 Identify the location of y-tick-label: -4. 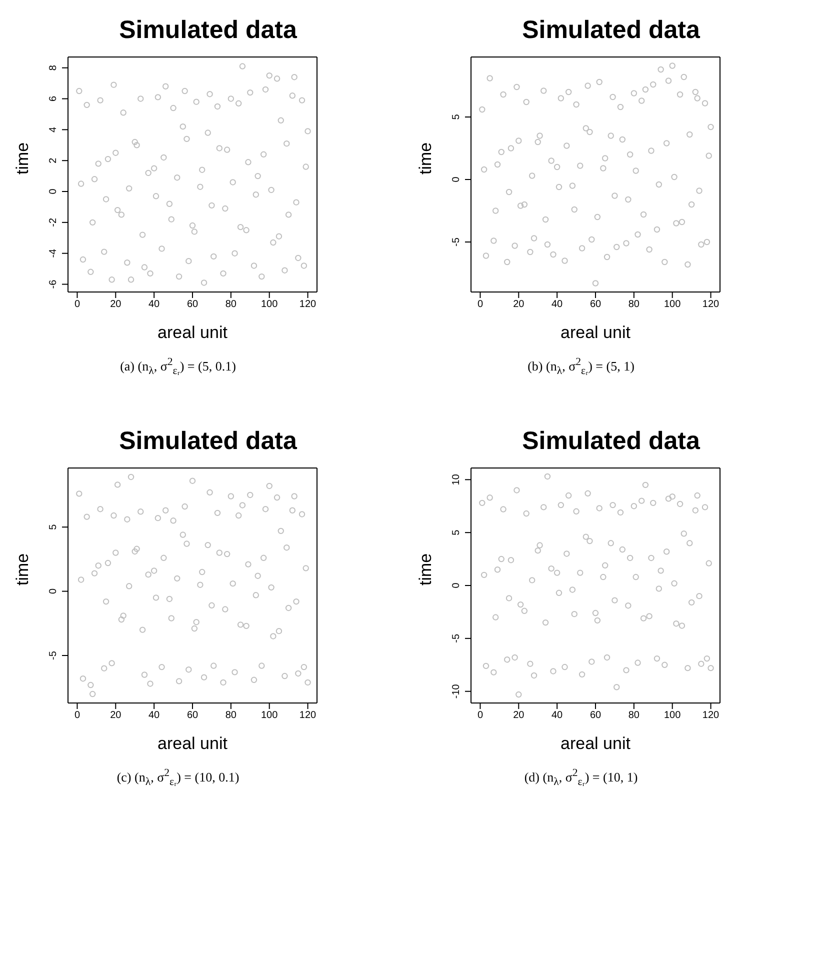
(53, 253).